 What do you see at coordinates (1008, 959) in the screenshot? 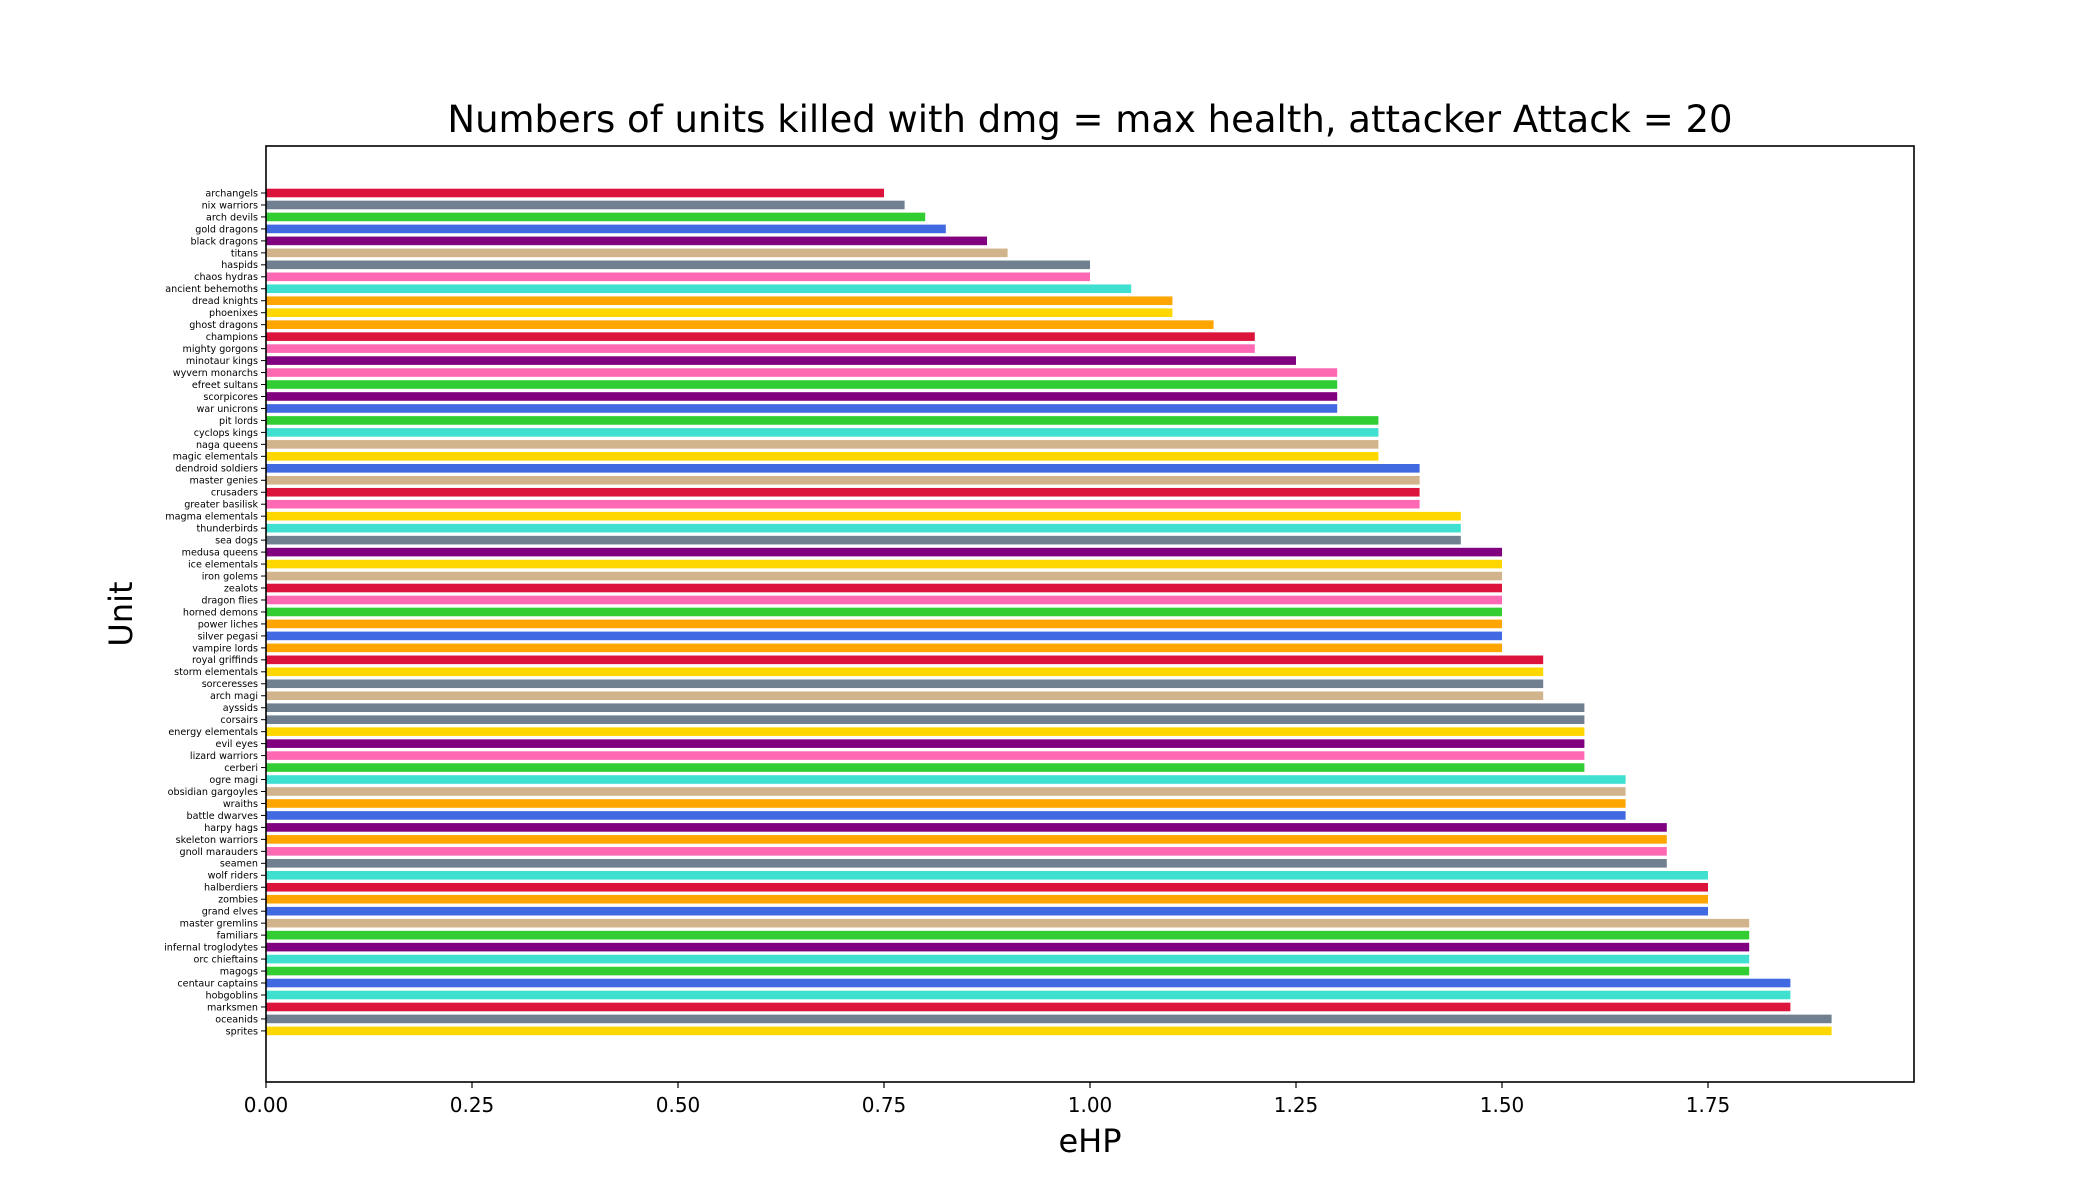
I see `bar-orc-chieftains` at bounding box center [1008, 959].